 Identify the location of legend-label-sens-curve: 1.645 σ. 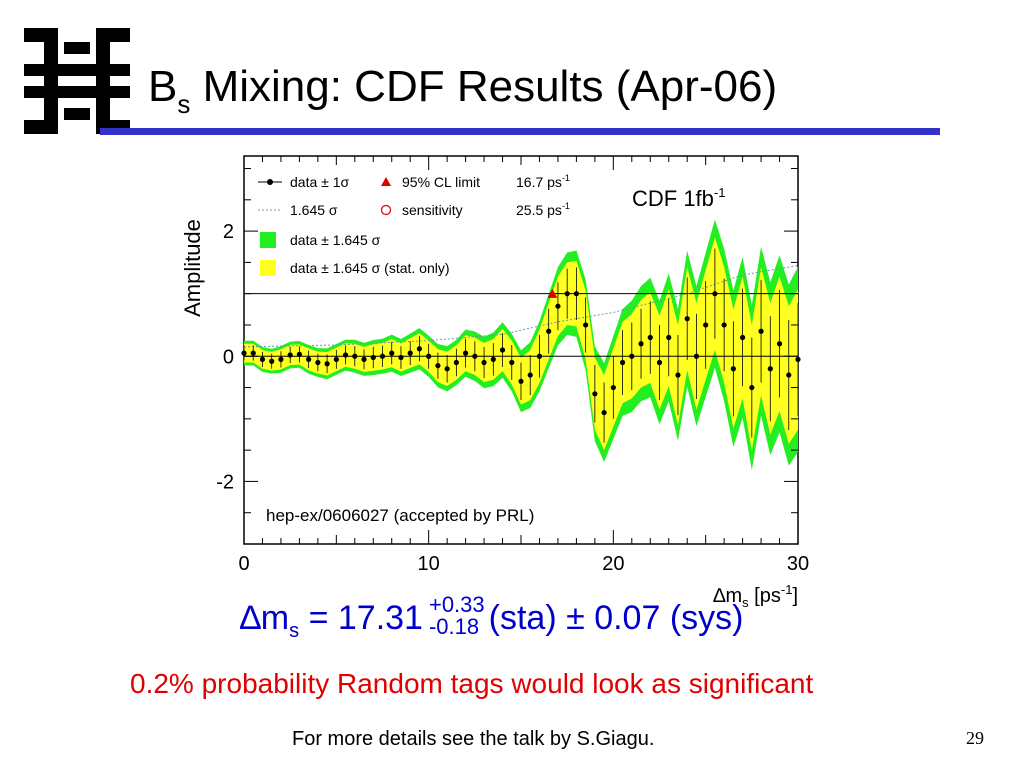
(314, 210).